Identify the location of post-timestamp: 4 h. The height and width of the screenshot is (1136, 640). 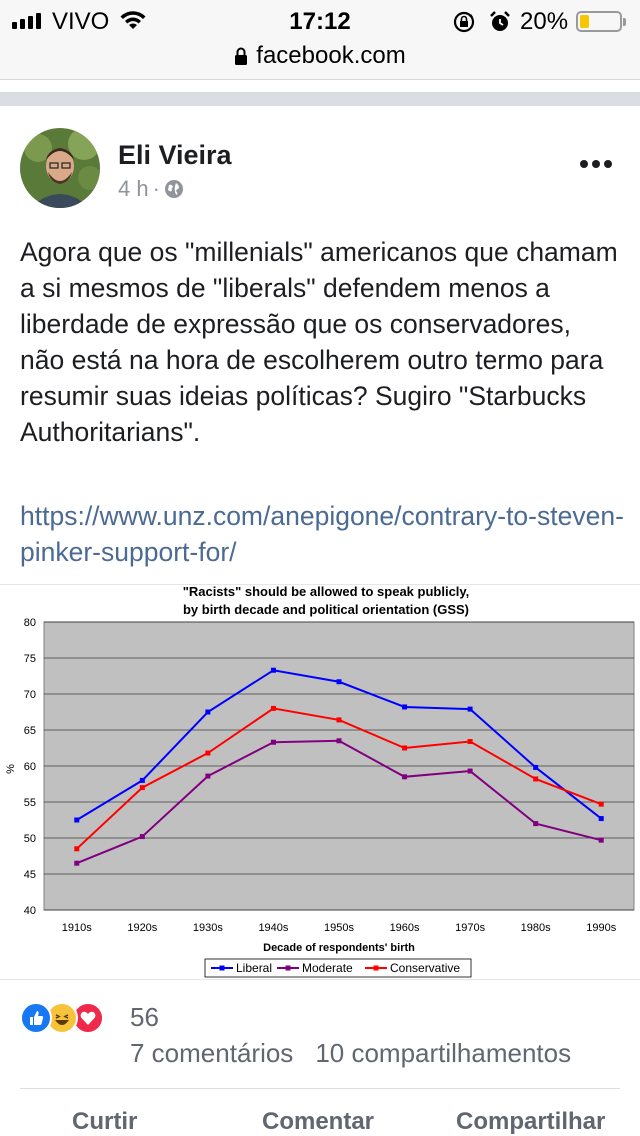
(133, 188).